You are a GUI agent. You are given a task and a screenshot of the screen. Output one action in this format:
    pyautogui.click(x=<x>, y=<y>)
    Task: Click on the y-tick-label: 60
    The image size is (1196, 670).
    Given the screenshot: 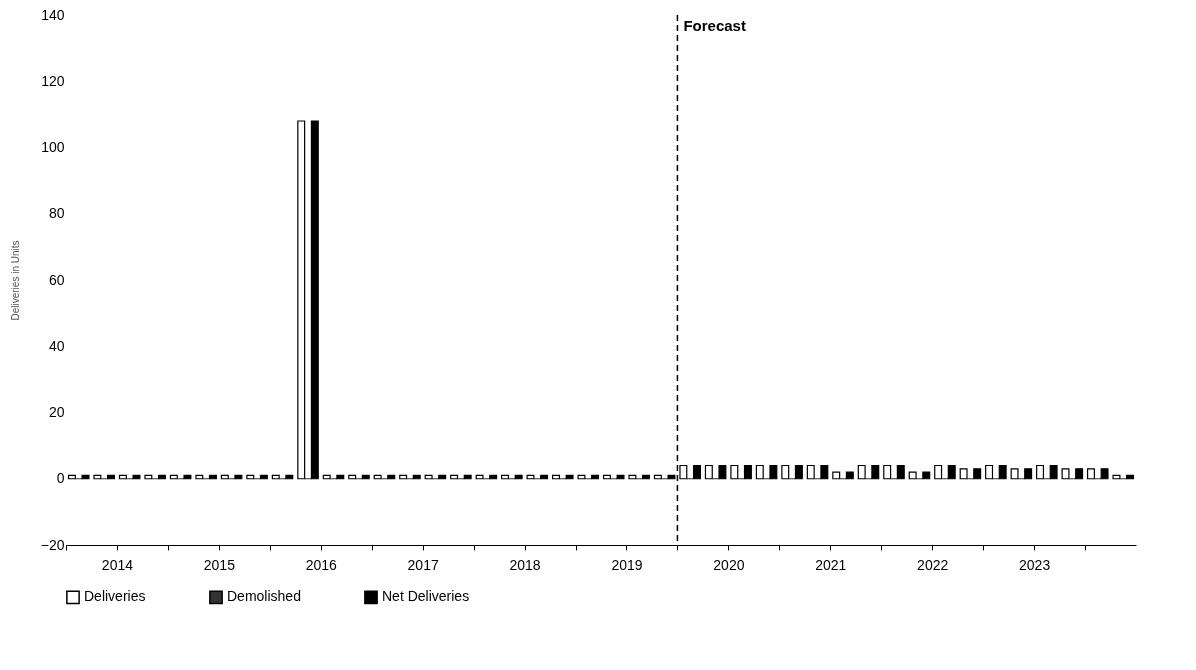 What is the action you would take?
    pyautogui.click(x=56, y=279)
    